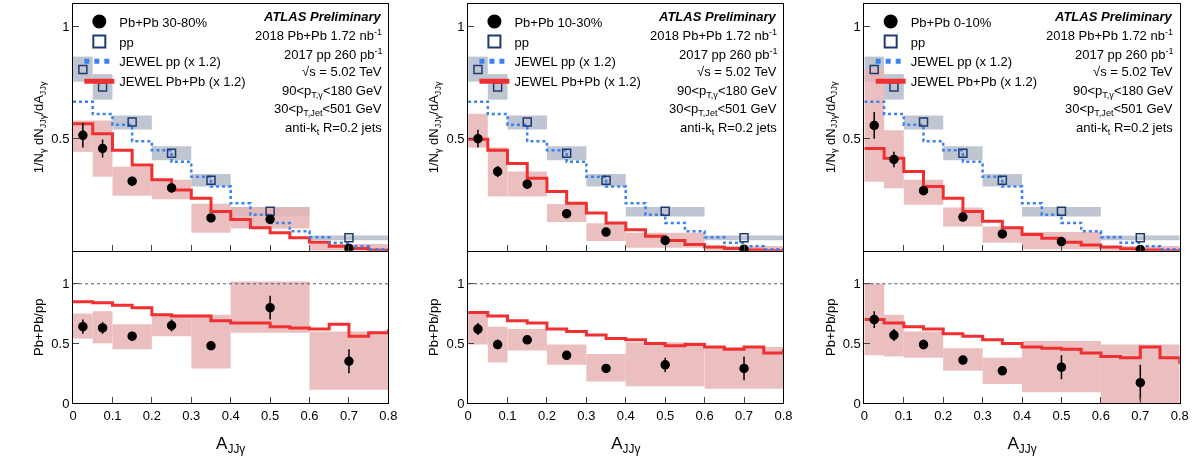  What do you see at coordinates (558, 22) in the screenshot?
I see `legend-label: Pb+Pb 10-30%` at bounding box center [558, 22].